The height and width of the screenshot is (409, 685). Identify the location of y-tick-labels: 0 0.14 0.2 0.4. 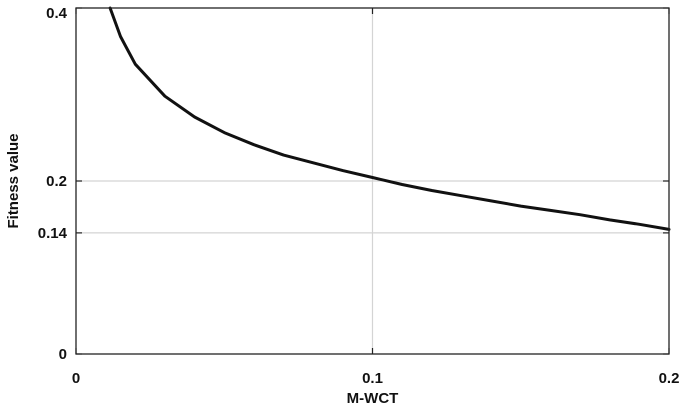
(53, 184).